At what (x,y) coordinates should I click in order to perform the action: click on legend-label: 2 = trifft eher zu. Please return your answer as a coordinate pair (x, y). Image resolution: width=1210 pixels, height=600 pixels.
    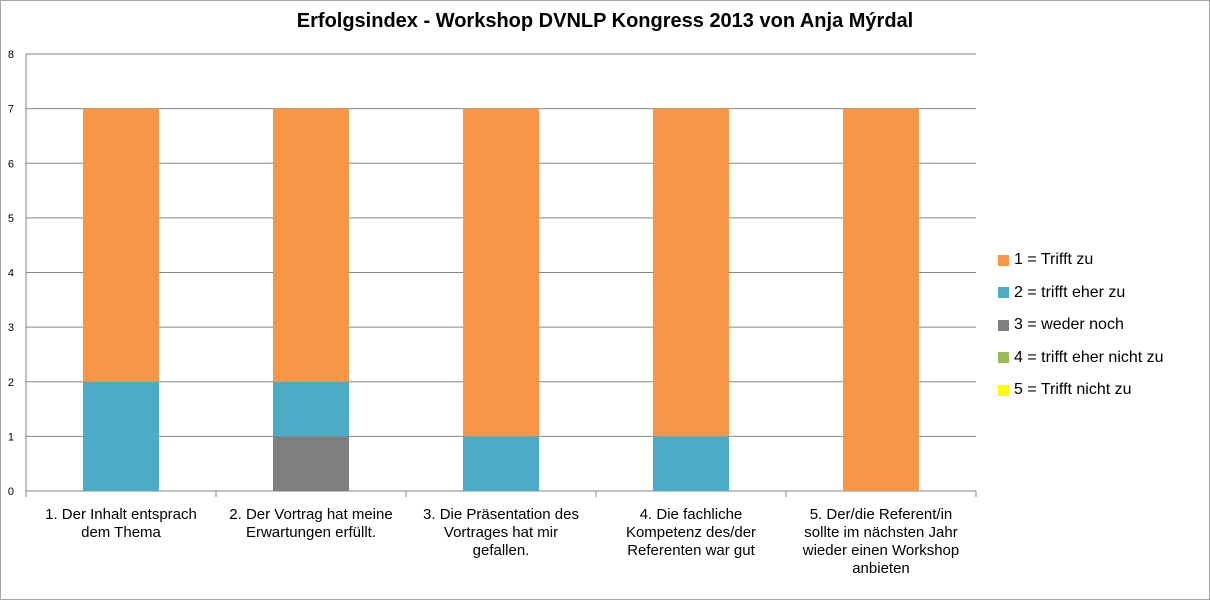
    Looking at the image, I should click on (1070, 292).